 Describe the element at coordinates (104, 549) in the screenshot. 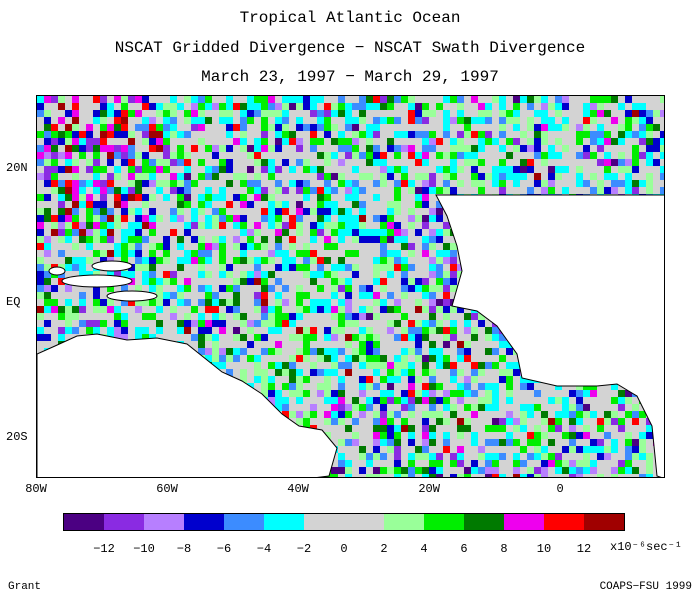

I see `colorbar-tick-label: −12` at that location.